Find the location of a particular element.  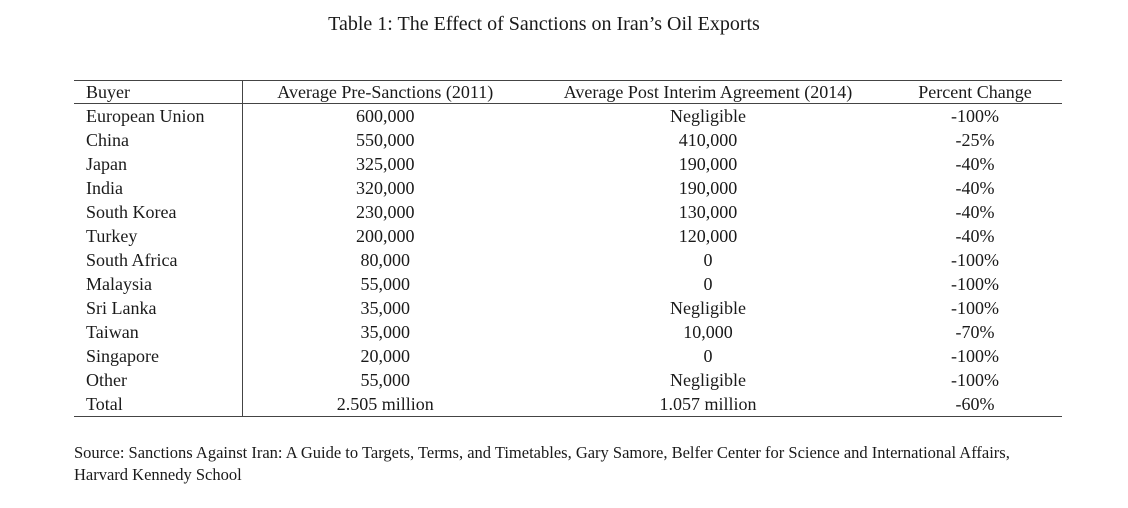

buyer-cell: Sri Lanka is located at coordinates (158, 308).